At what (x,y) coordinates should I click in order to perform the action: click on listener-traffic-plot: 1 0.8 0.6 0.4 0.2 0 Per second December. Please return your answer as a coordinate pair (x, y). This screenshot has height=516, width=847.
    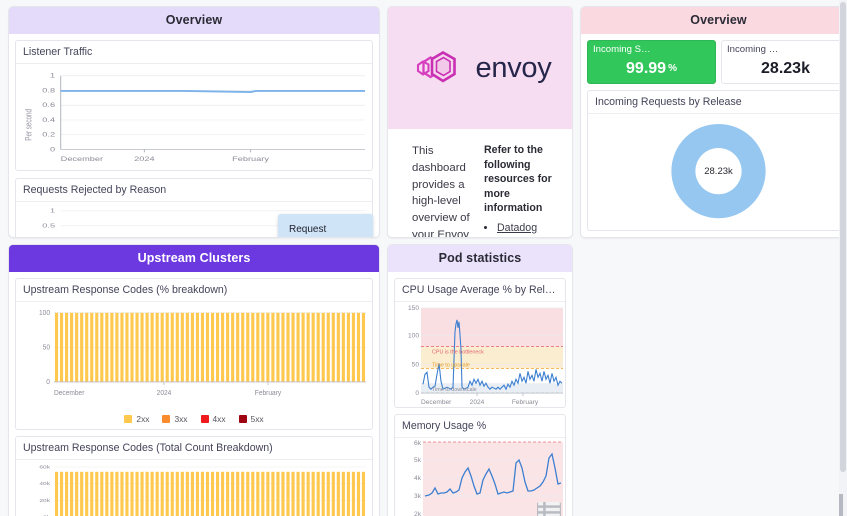
    Looking at the image, I should click on (194, 117).